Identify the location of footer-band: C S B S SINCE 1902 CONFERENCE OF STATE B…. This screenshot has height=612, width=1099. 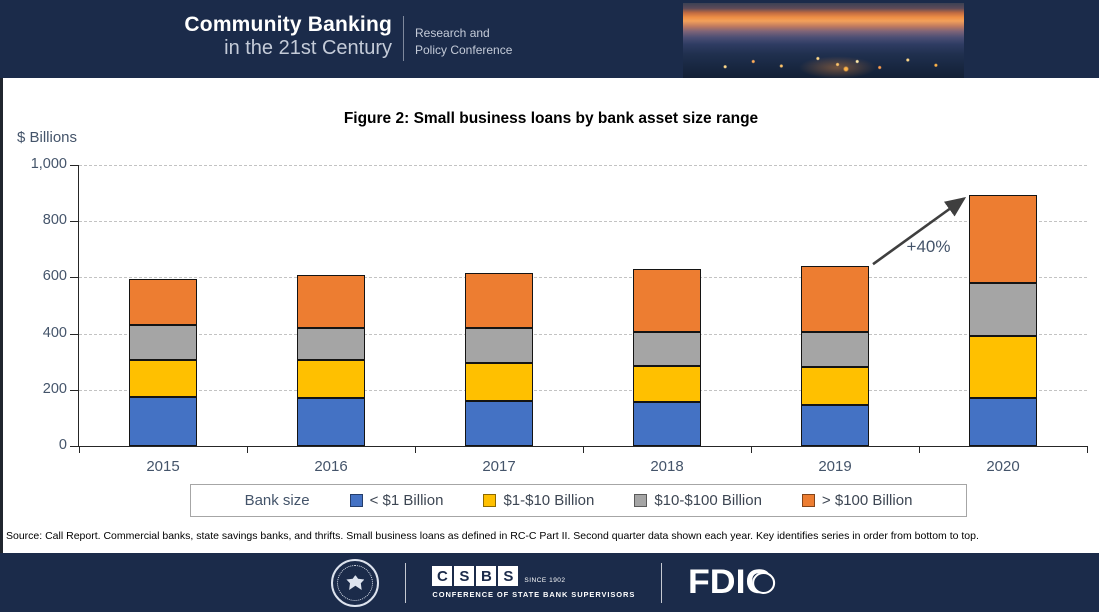
(549, 582).